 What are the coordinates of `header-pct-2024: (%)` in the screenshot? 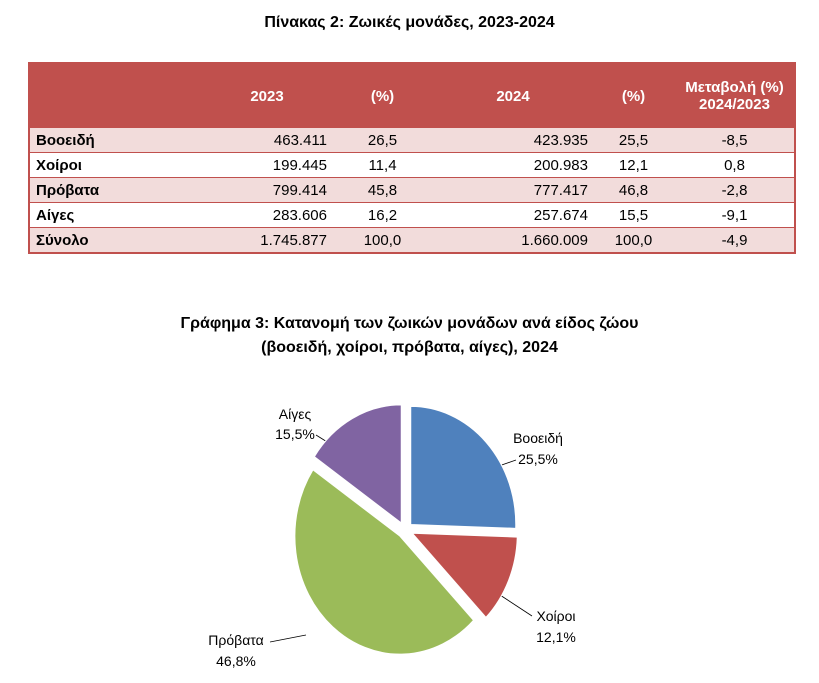 It's located at (633, 95).